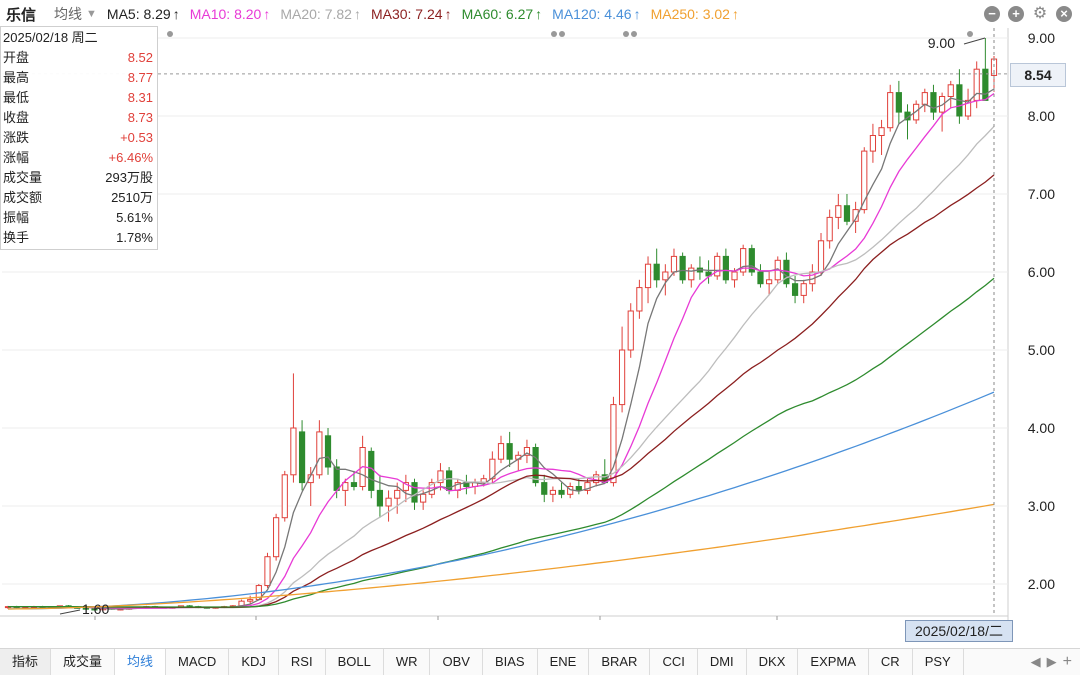 This screenshot has height=675, width=1080. Describe the element at coordinates (1051, 661) in the screenshot. I see `scroll-right-icon: ▶` at that location.